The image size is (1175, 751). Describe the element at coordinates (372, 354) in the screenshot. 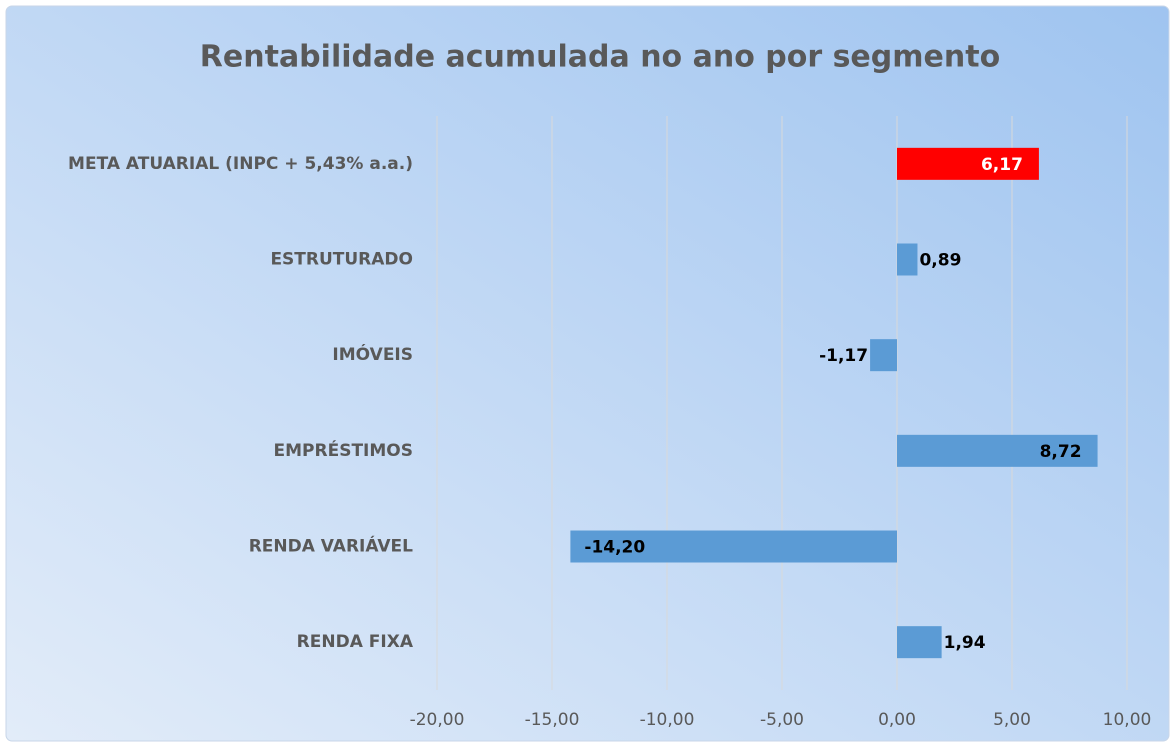

I see `y-tick-label: IMÓVEIS` at that location.